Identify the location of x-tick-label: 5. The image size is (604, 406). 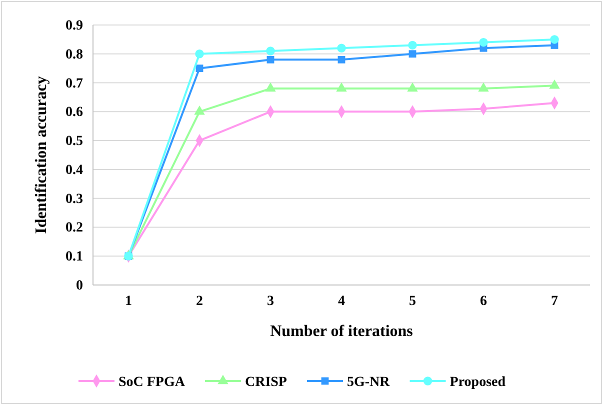
(412, 301).